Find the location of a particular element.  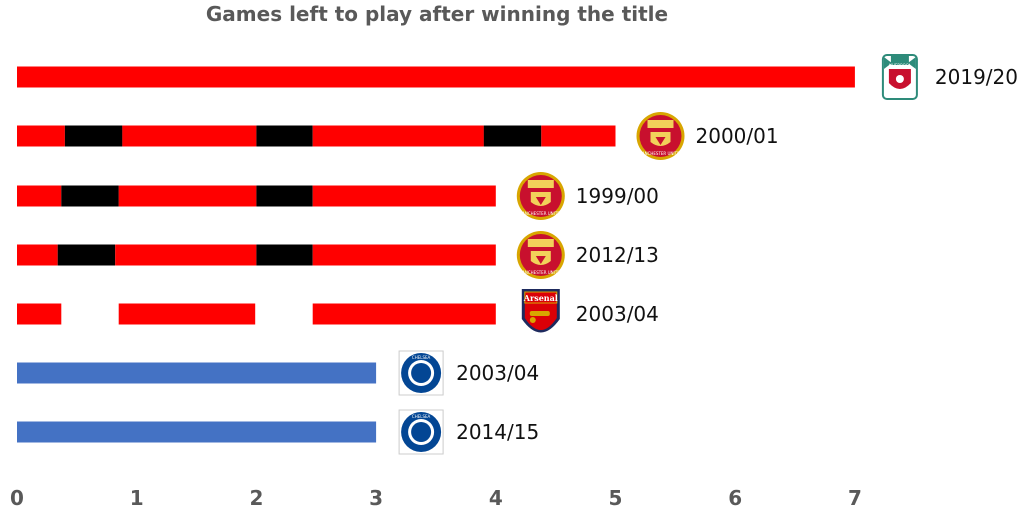

x-tick-label: 0 is located at coordinates (17, 498).